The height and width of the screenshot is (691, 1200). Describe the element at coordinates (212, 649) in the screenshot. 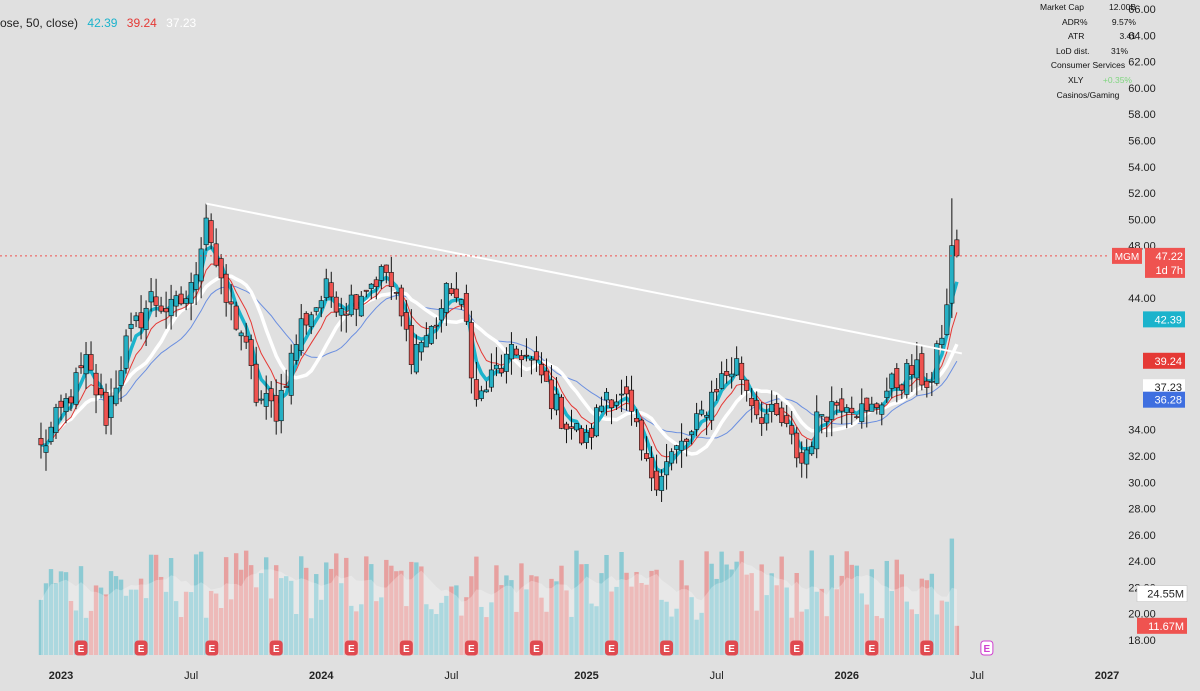

I see `earnings-badge-label: E` at that location.